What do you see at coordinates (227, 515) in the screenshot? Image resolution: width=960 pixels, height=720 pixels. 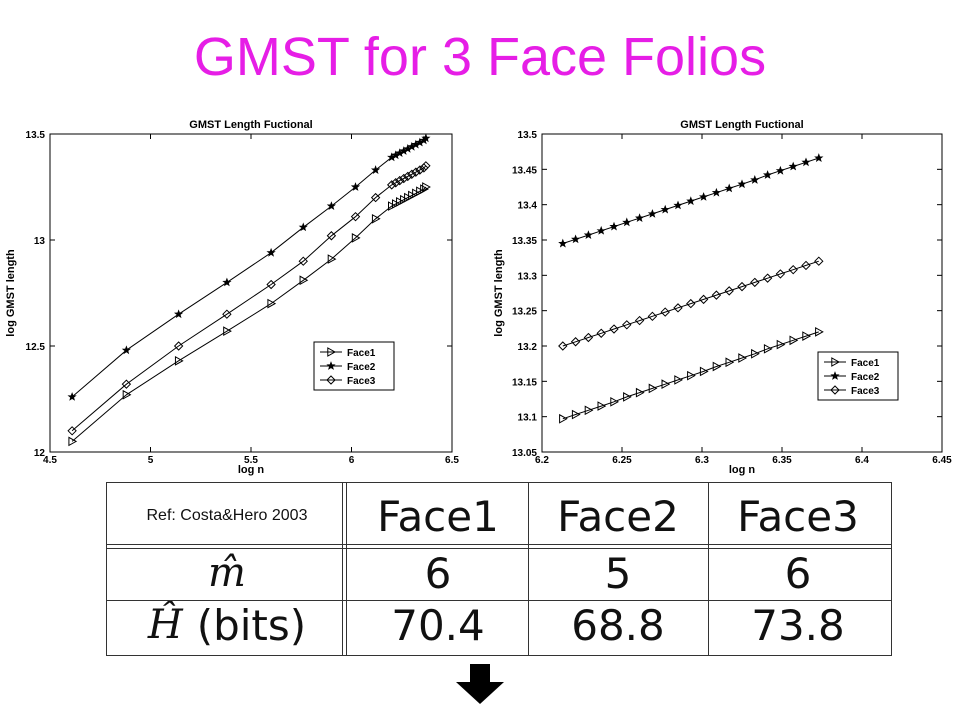 I see `reference-cell: Ref: Costa&Hero 2003` at bounding box center [227, 515].